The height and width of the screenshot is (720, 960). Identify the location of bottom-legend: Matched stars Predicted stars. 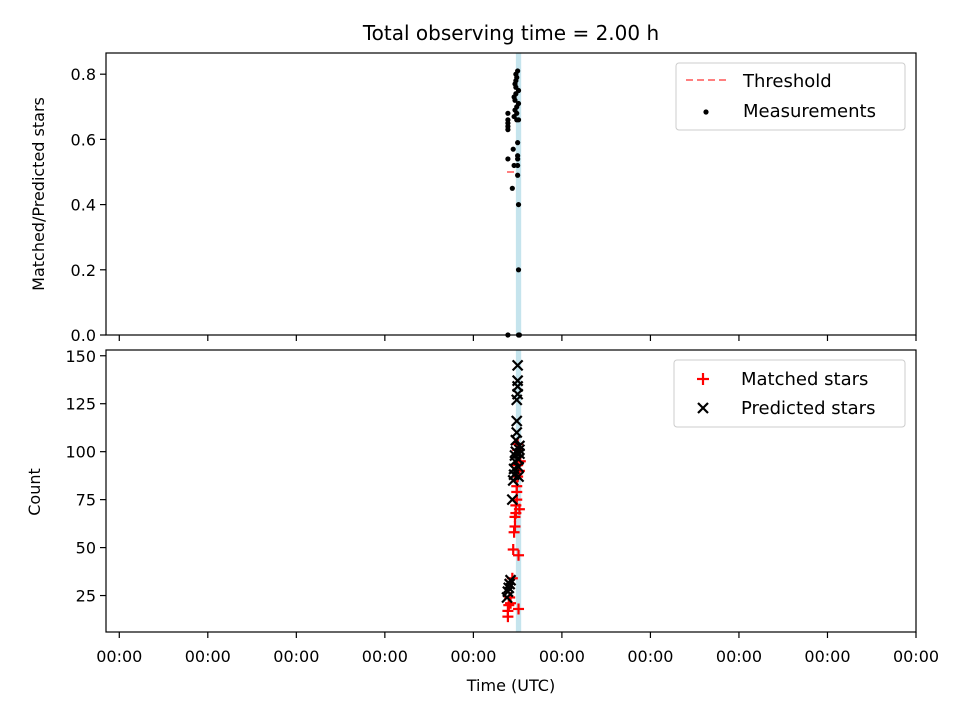
(789, 393).